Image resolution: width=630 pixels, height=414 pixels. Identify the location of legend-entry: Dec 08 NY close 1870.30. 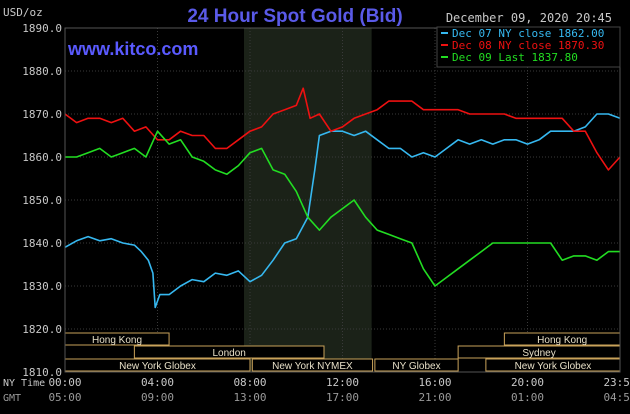
(528, 45).